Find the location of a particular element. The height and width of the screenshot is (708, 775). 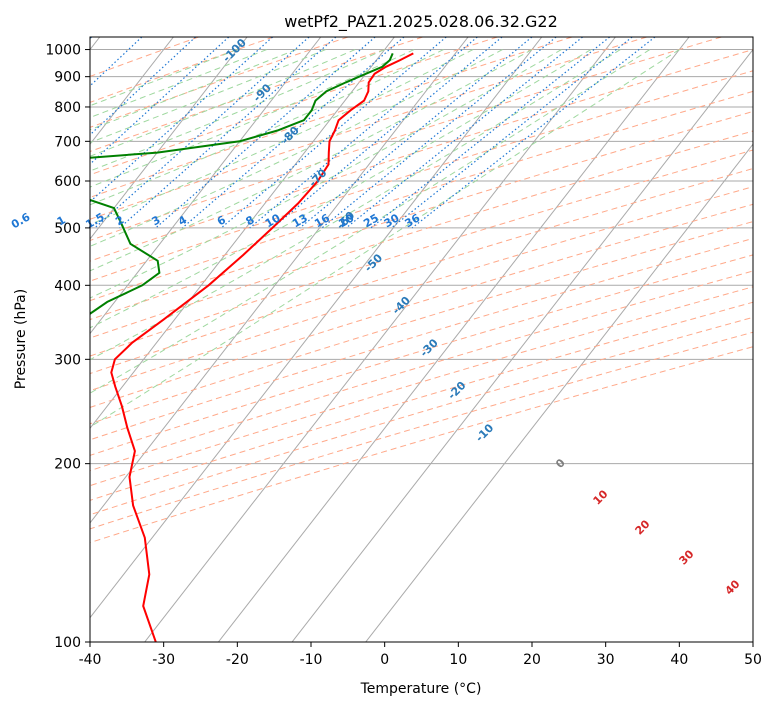

x-tick-label: -30 is located at coordinates (163, 660).